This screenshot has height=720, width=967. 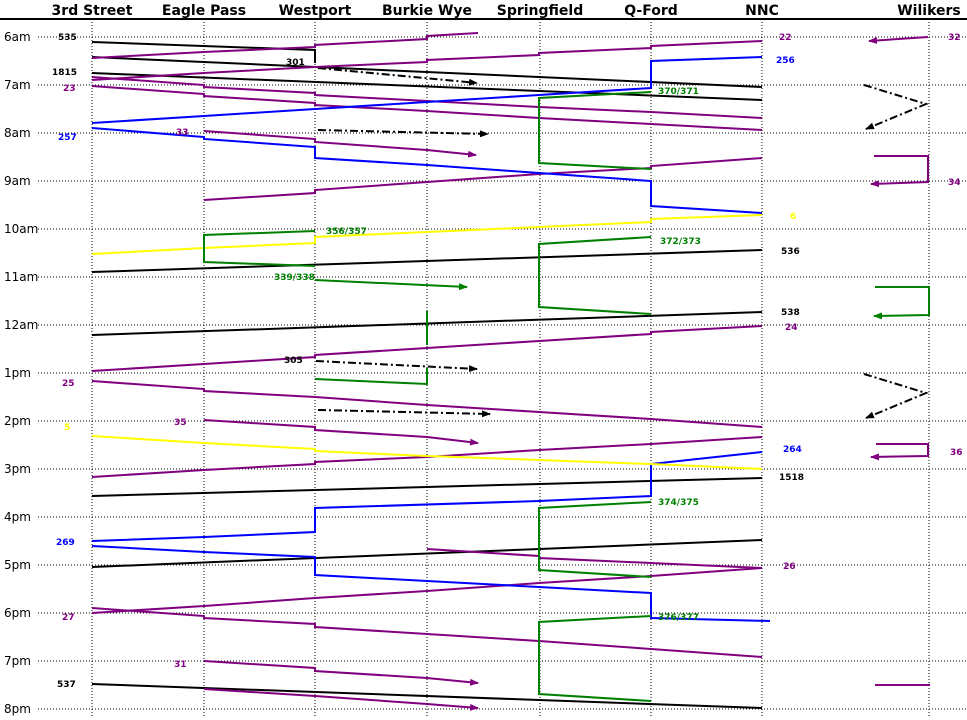 What do you see at coordinates (180, 665) in the screenshot?
I see `train-label-31: 31` at bounding box center [180, 665].